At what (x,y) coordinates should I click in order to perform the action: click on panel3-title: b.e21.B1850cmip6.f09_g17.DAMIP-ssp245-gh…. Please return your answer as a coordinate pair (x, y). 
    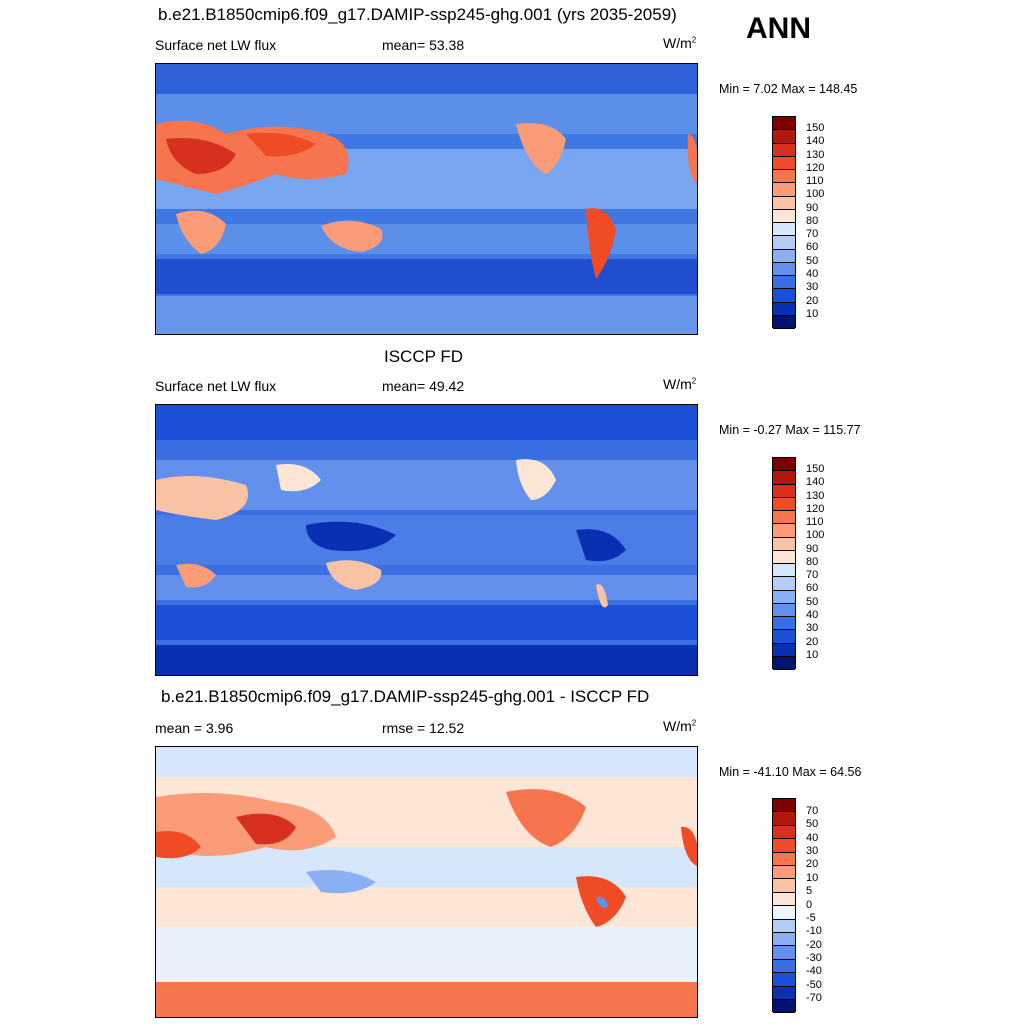
    Looking at the image, I should click on (405, 696).